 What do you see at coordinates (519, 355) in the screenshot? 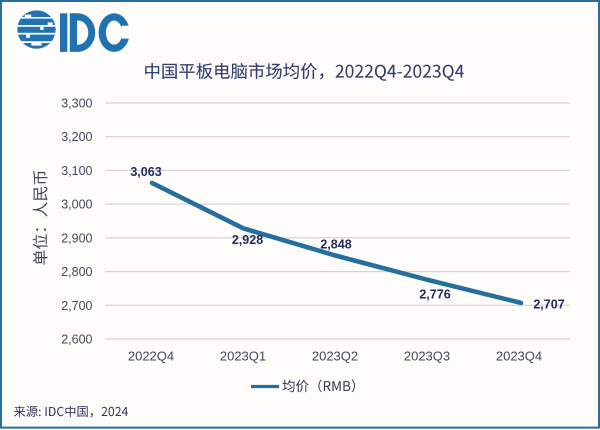
I see `svg-text: 2023Q4` at bounding box center [519, 355].